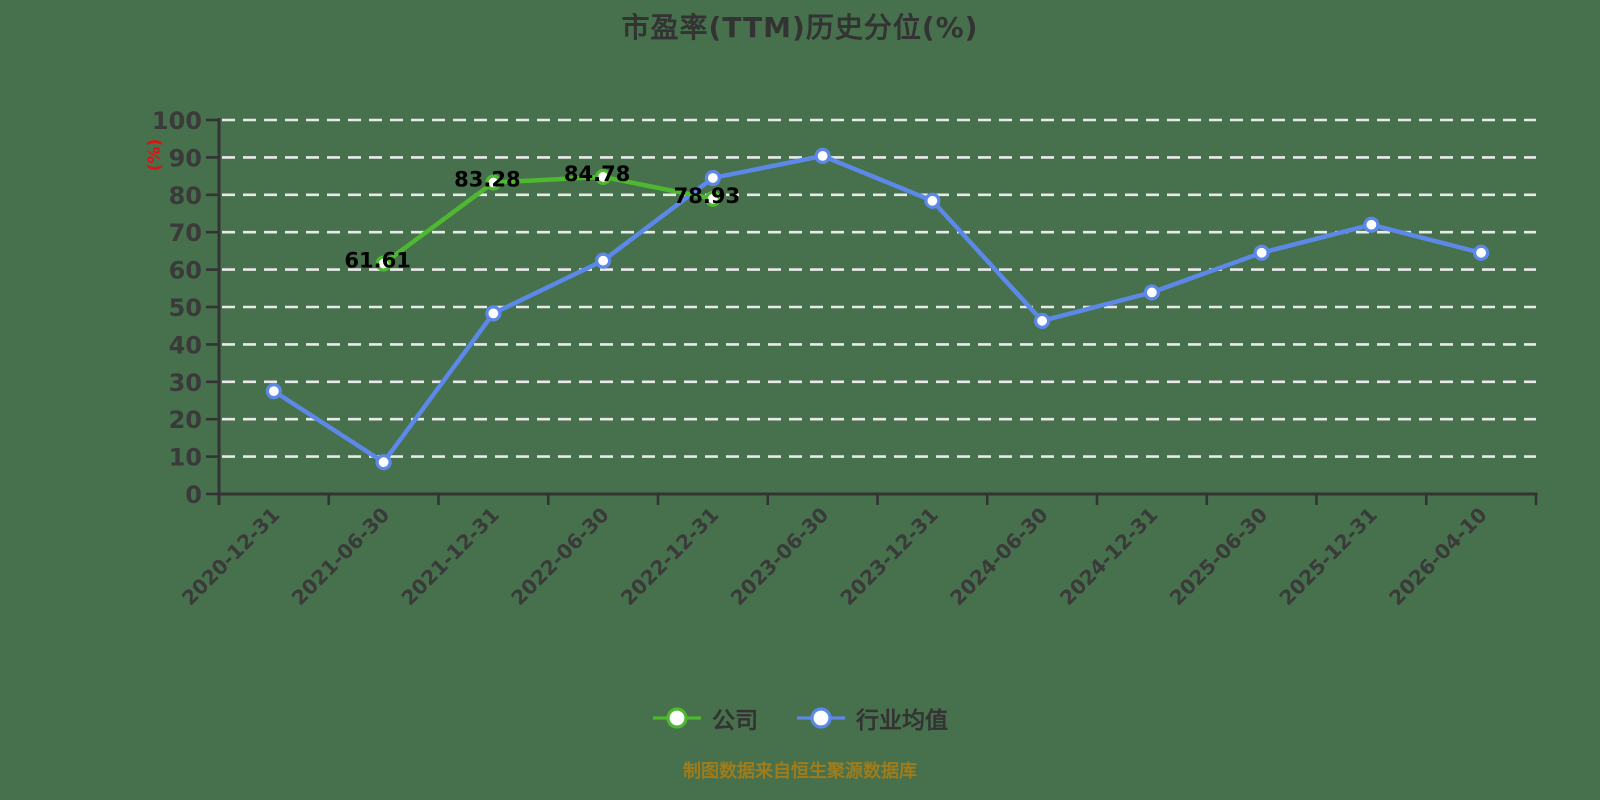 This screenshot has height=800, width=1600. What do you see at coordinates (177, 121) in the screenshot?
I see `y-tick-label: 100` at bounding box center [177, 121].